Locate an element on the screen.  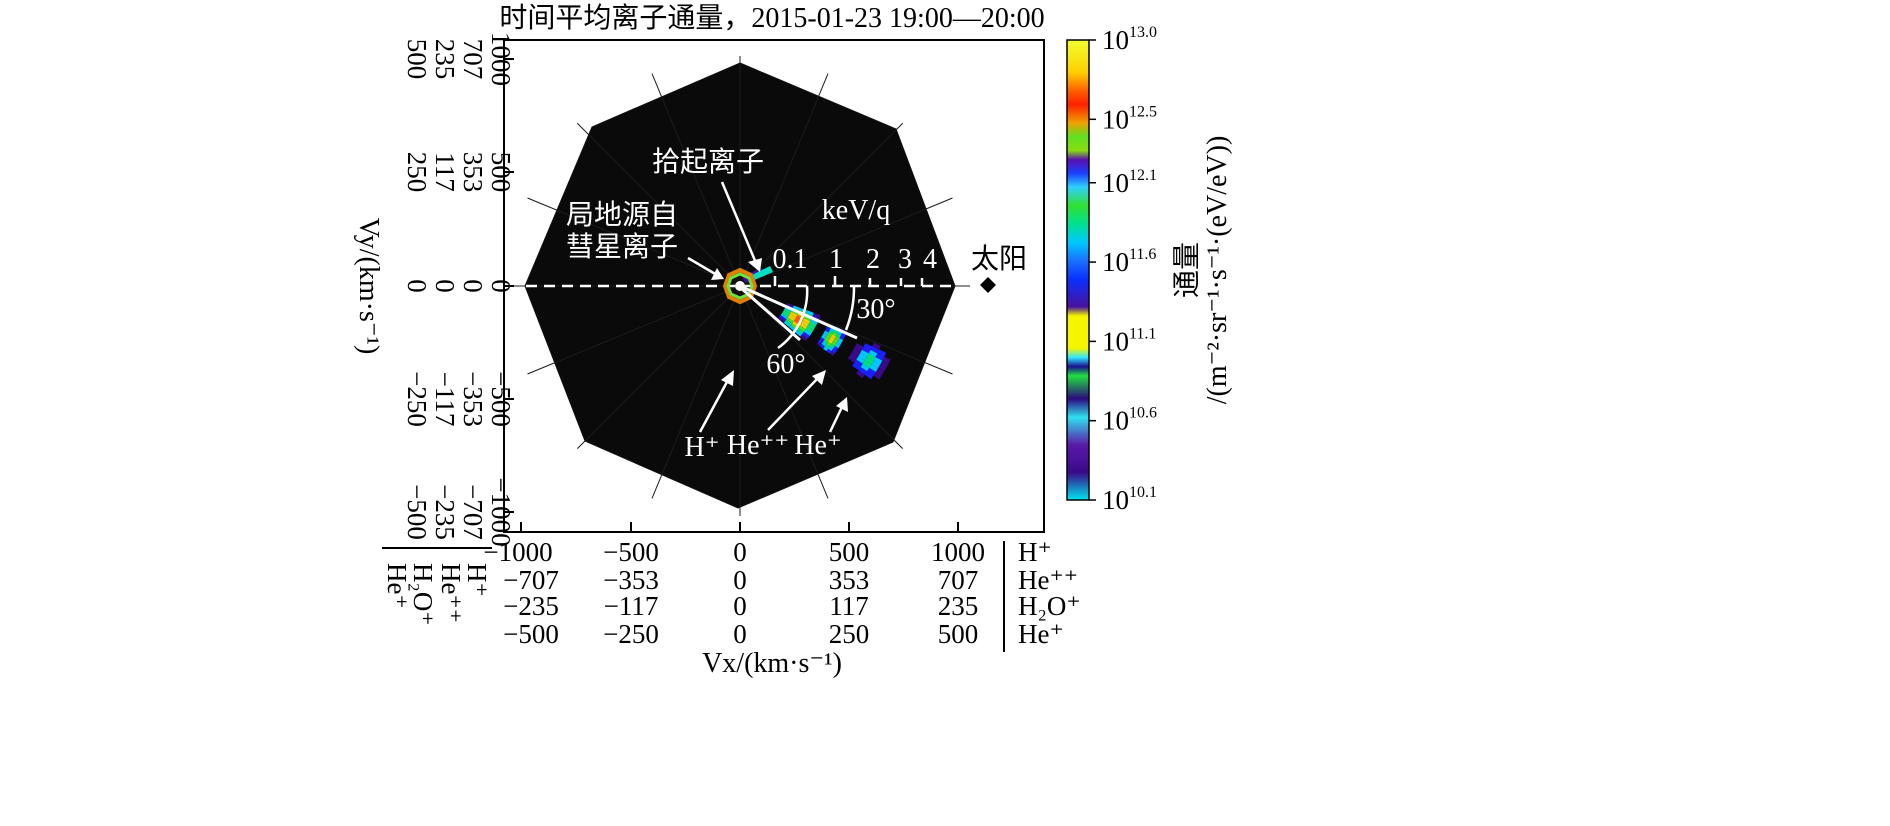
angle-label-30: 30° is located at coordinates (875, 309).